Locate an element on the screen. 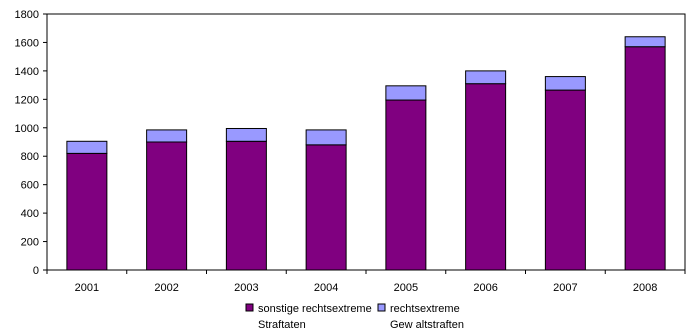 This screenshot has height=333, width=688. x-tick-label: 2008 is located at coordinates (645, 288).